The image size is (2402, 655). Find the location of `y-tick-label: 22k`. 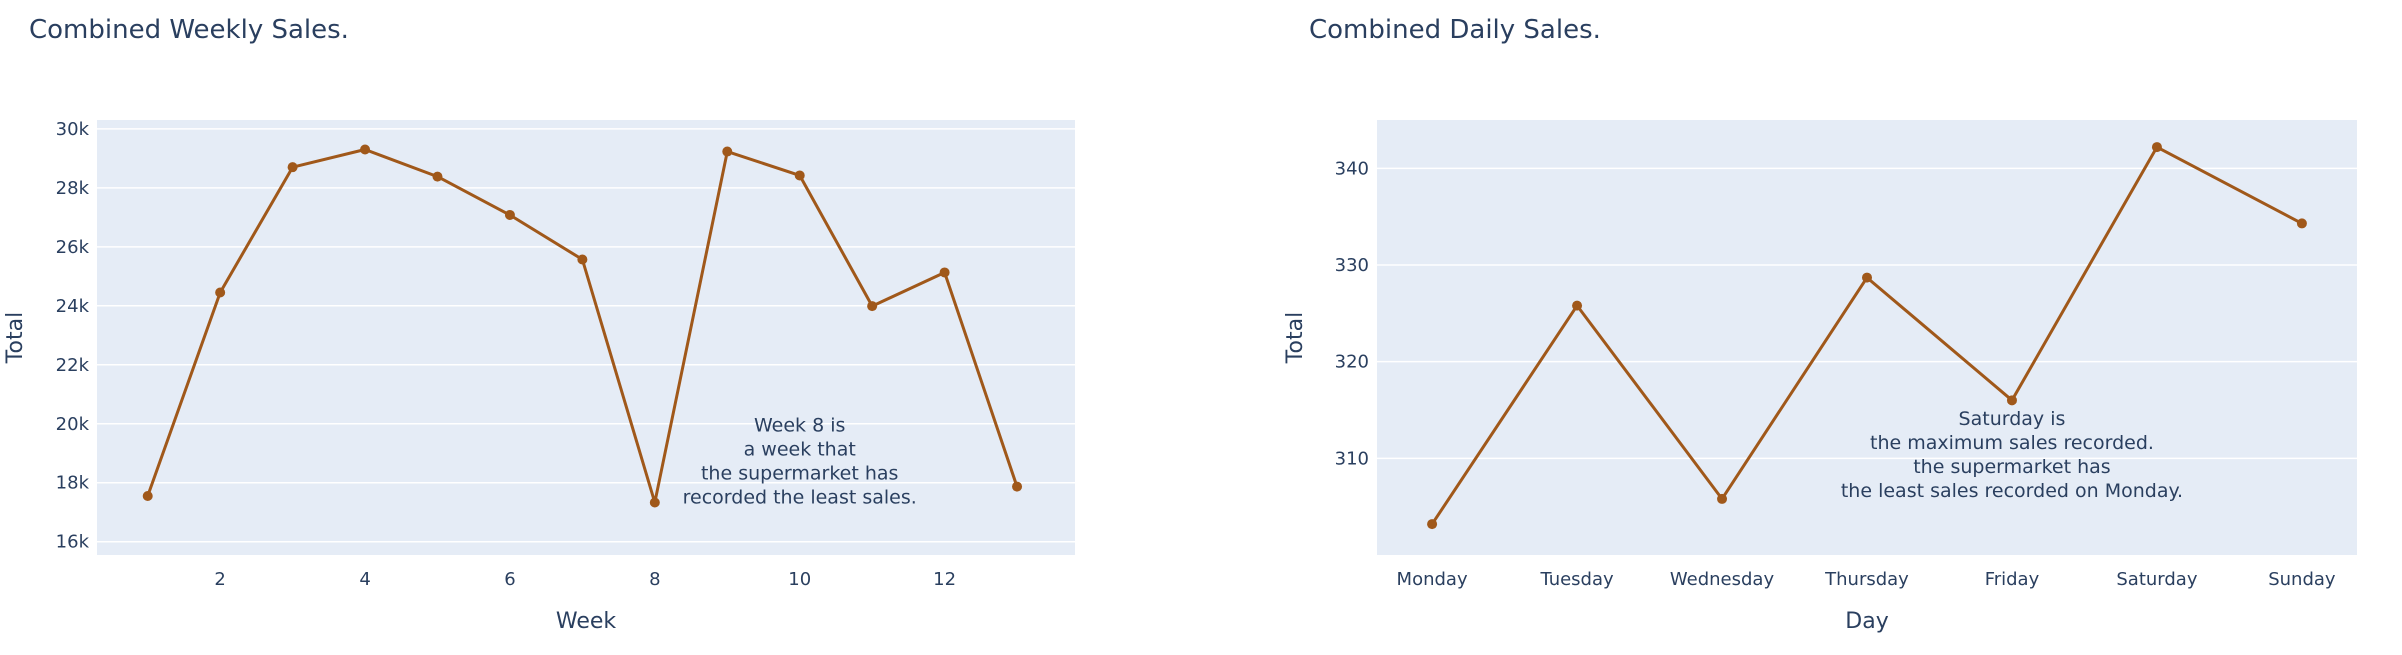

y-tick-label: 22k is located at coordinates (73, 365).